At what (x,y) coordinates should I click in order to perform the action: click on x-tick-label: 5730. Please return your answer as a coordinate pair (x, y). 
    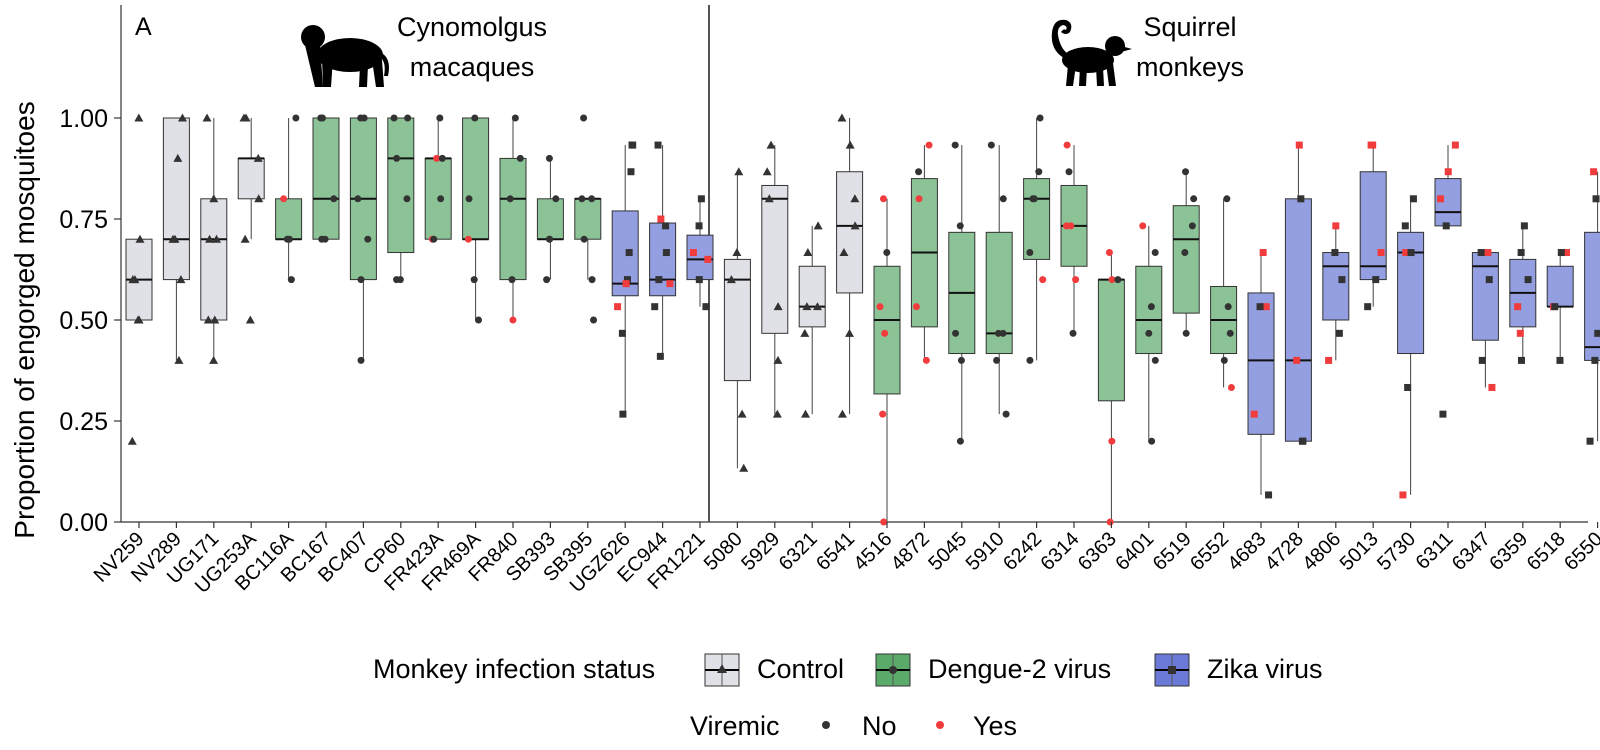
    Looking at the image, I should click on (1396, 551).